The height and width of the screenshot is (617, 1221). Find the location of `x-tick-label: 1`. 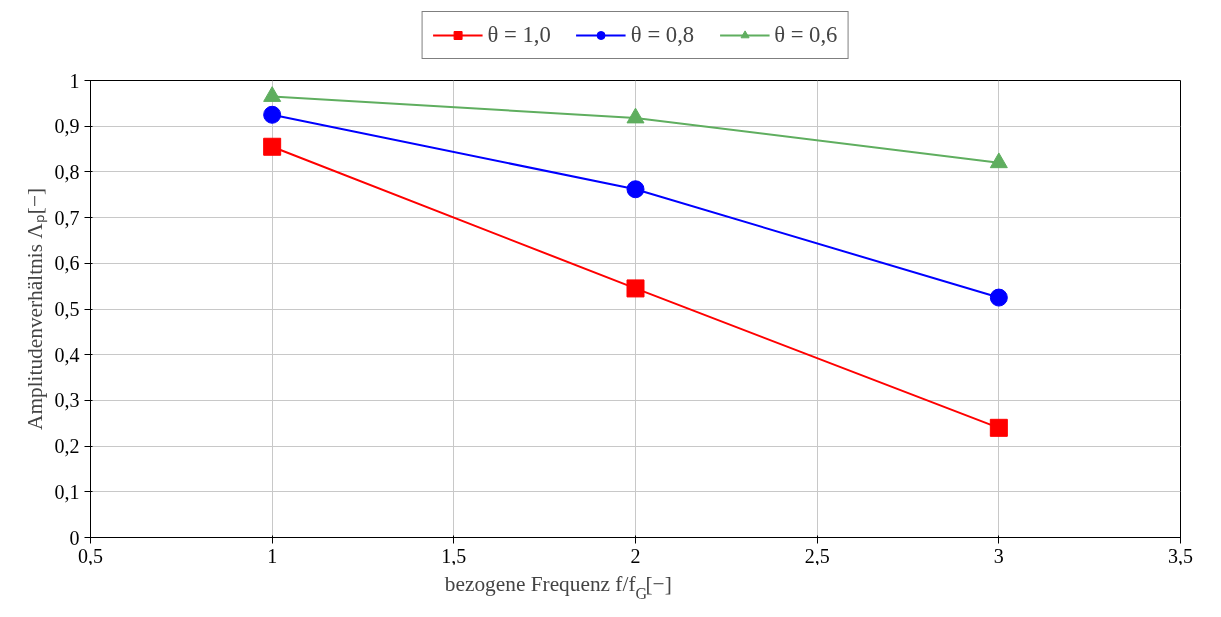

x-tick-label: 1 is located at coordinates (272, 555).